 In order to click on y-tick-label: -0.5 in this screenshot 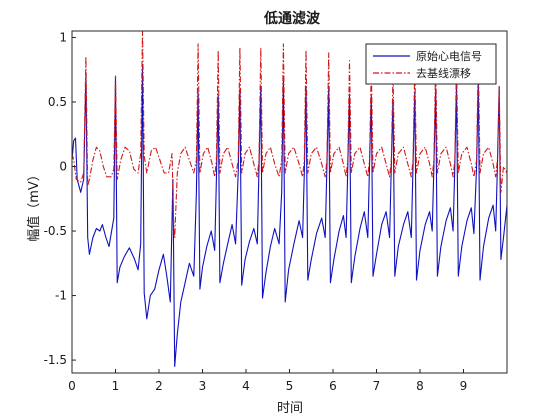, I will do `click(55, 231)`.